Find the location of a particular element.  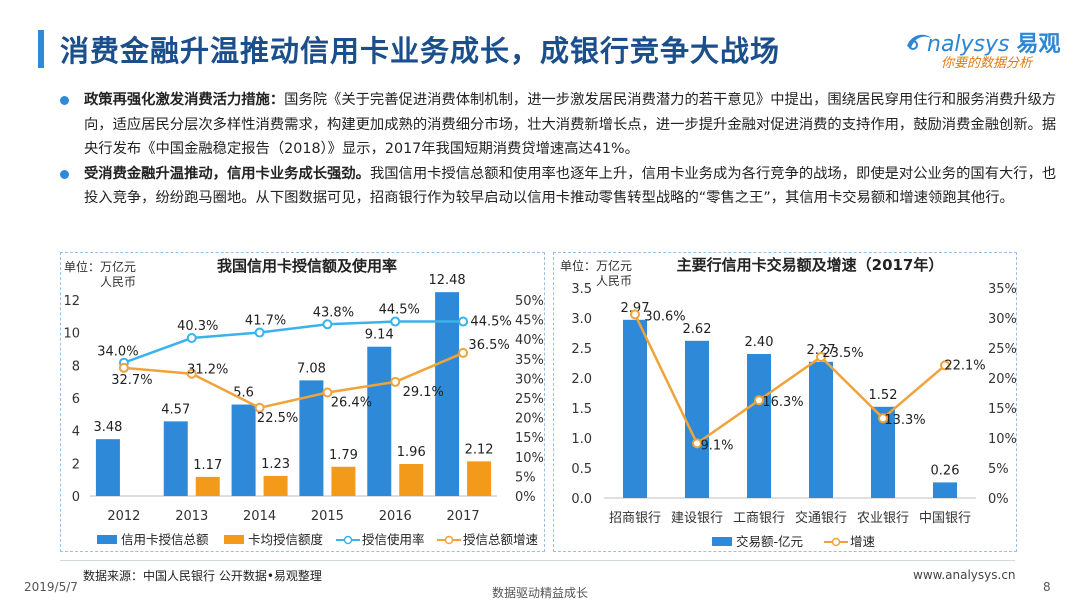

title-accent-bar is located at coordinates (41, 49).